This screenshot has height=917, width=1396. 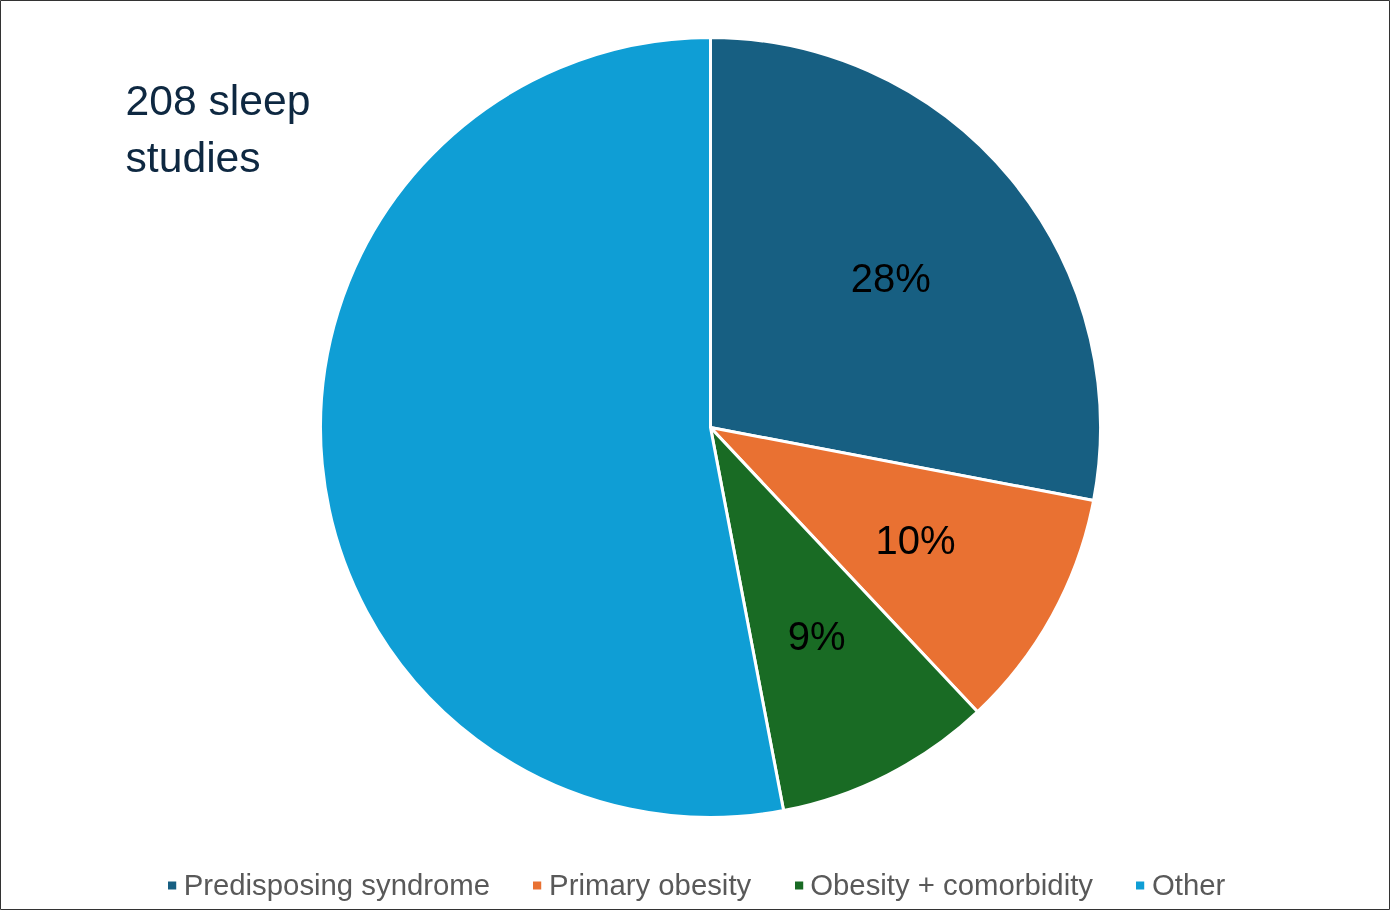 I want to click on data-label: 9%, so click(x=816, y=636).